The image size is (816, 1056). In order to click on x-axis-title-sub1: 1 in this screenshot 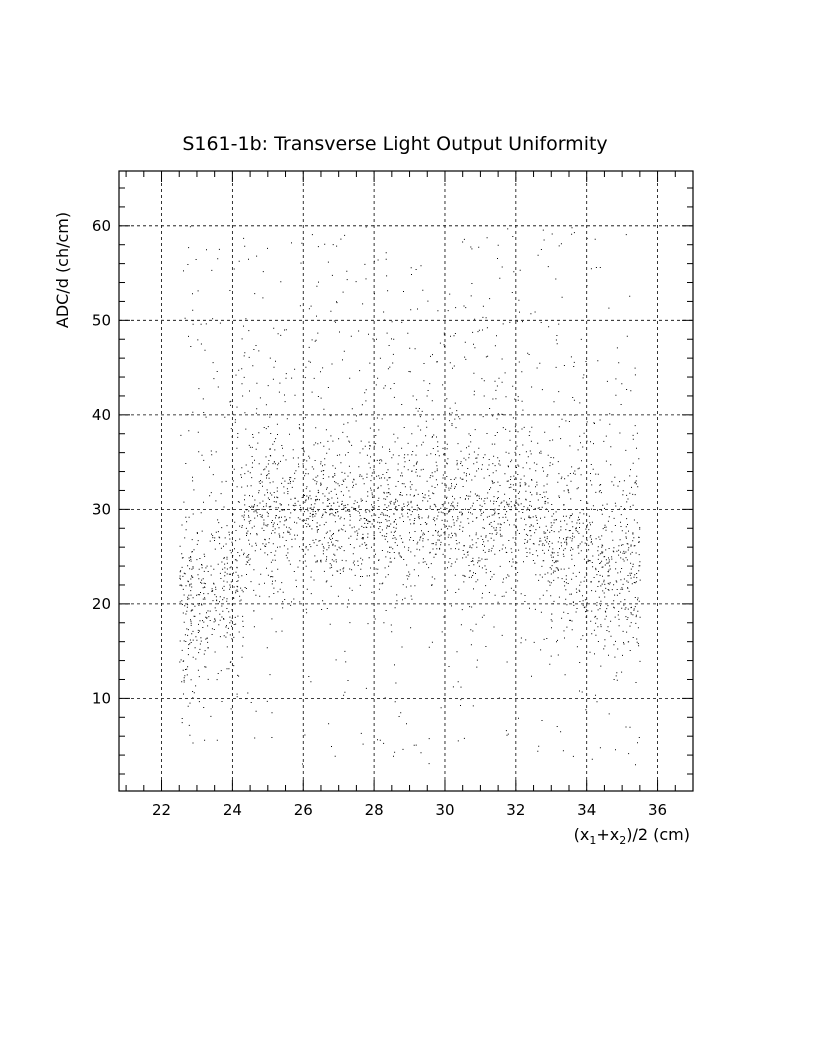, I will do `click(592, 840)`.